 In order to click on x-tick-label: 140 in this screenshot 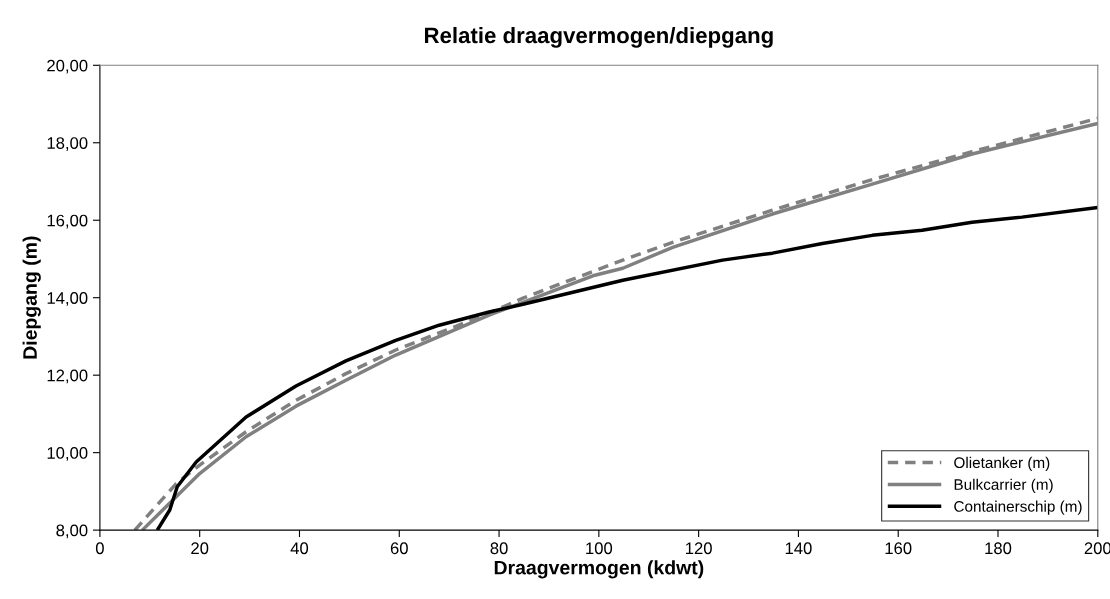, I will do `click(798, 548)`.